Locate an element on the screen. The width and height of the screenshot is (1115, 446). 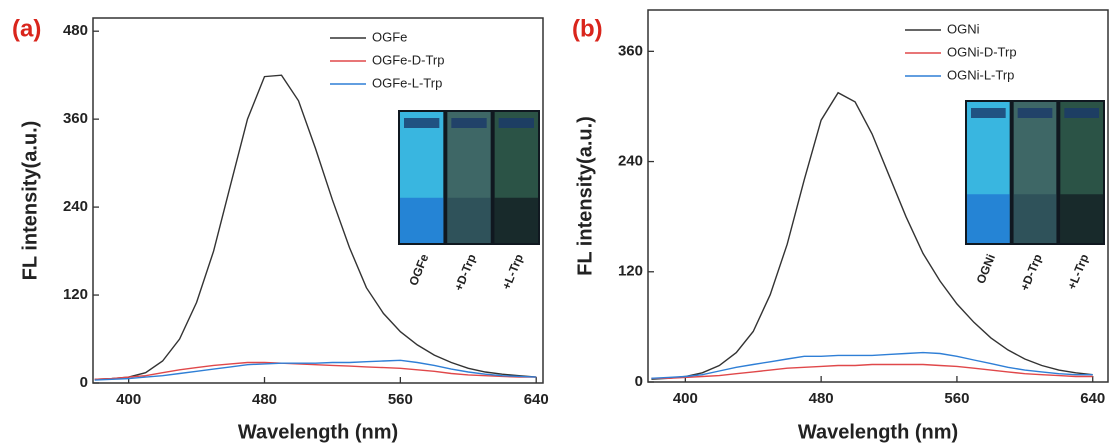
legend-label: OGNi-L-Trp is located at coordinates (980, 74).